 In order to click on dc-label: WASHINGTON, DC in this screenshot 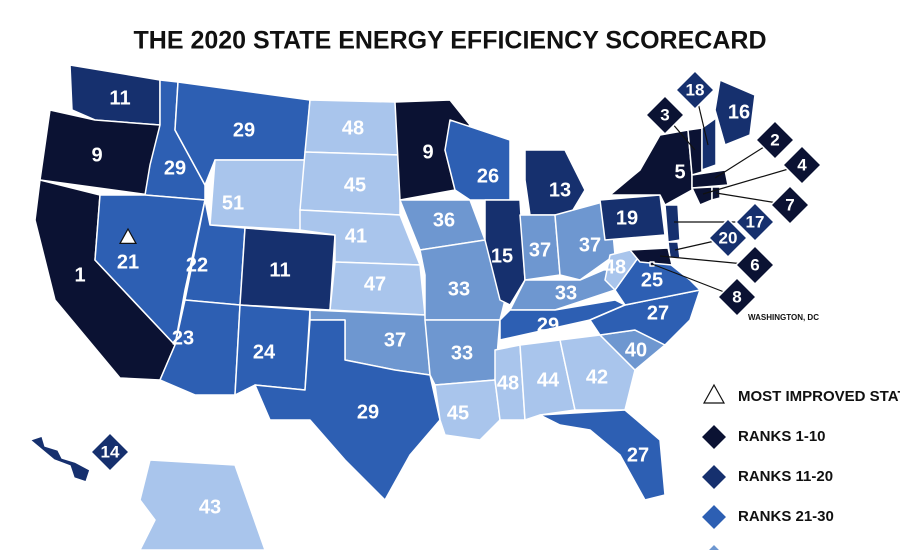, I will do `click(783, 317)`.